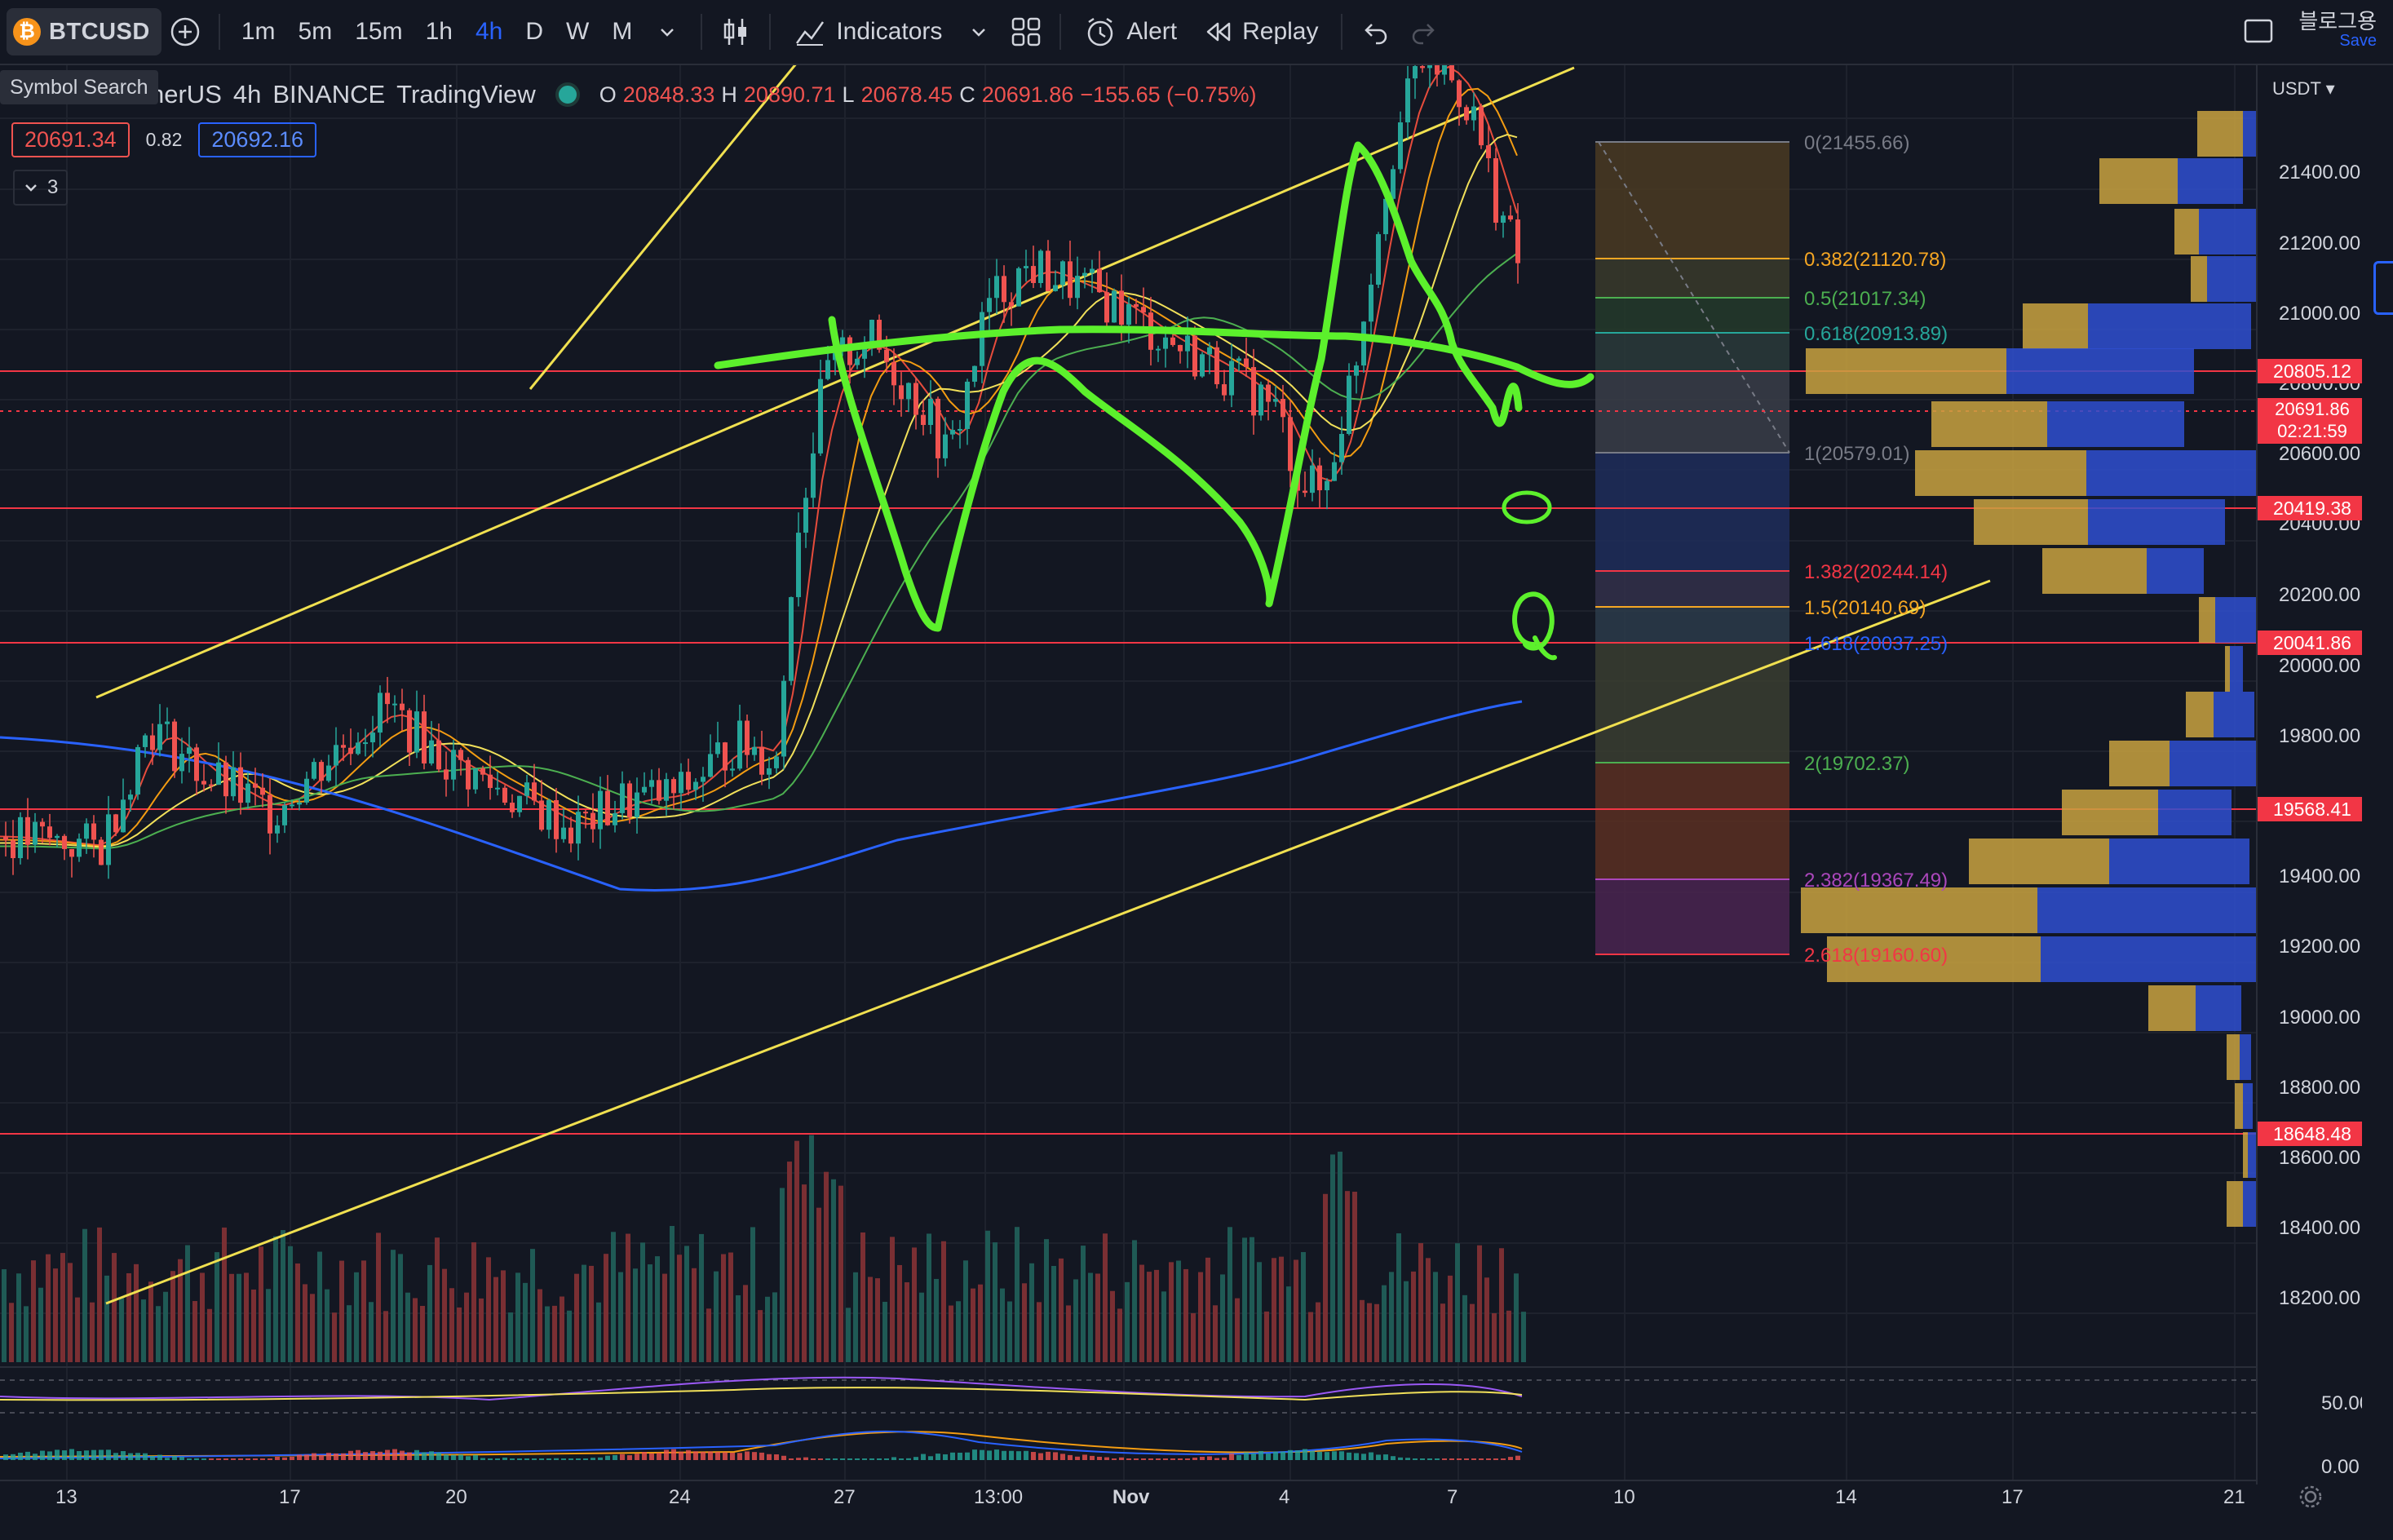  What do you see at coordinates (379, 31) in the screenshot?
I see `interval-15m: 15m` at bounding box center [379, 31].